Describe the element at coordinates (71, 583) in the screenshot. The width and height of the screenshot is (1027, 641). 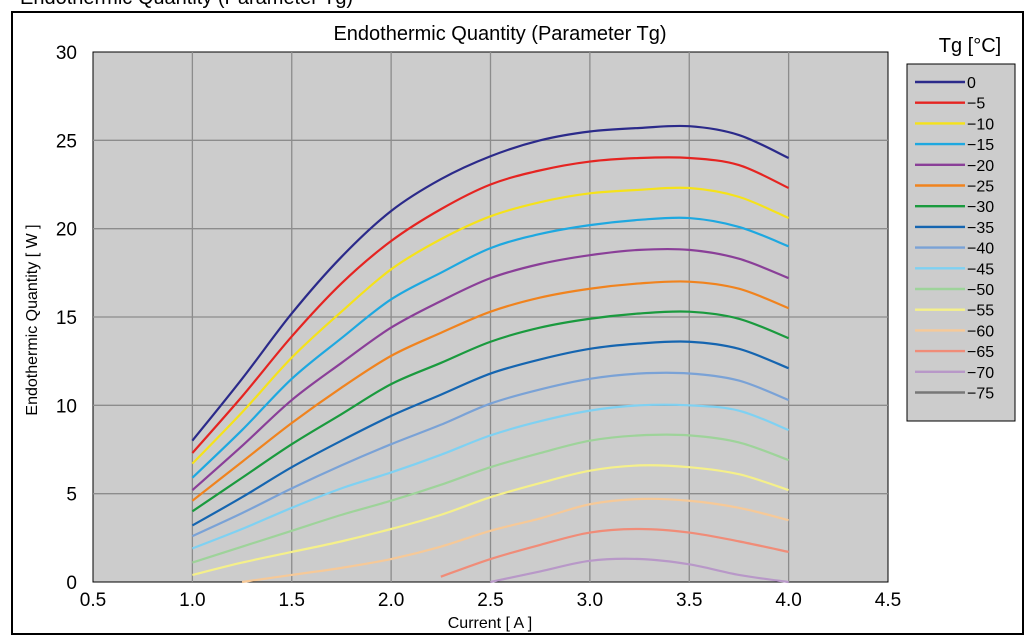
I see `y-tick-label: 0` at that location.